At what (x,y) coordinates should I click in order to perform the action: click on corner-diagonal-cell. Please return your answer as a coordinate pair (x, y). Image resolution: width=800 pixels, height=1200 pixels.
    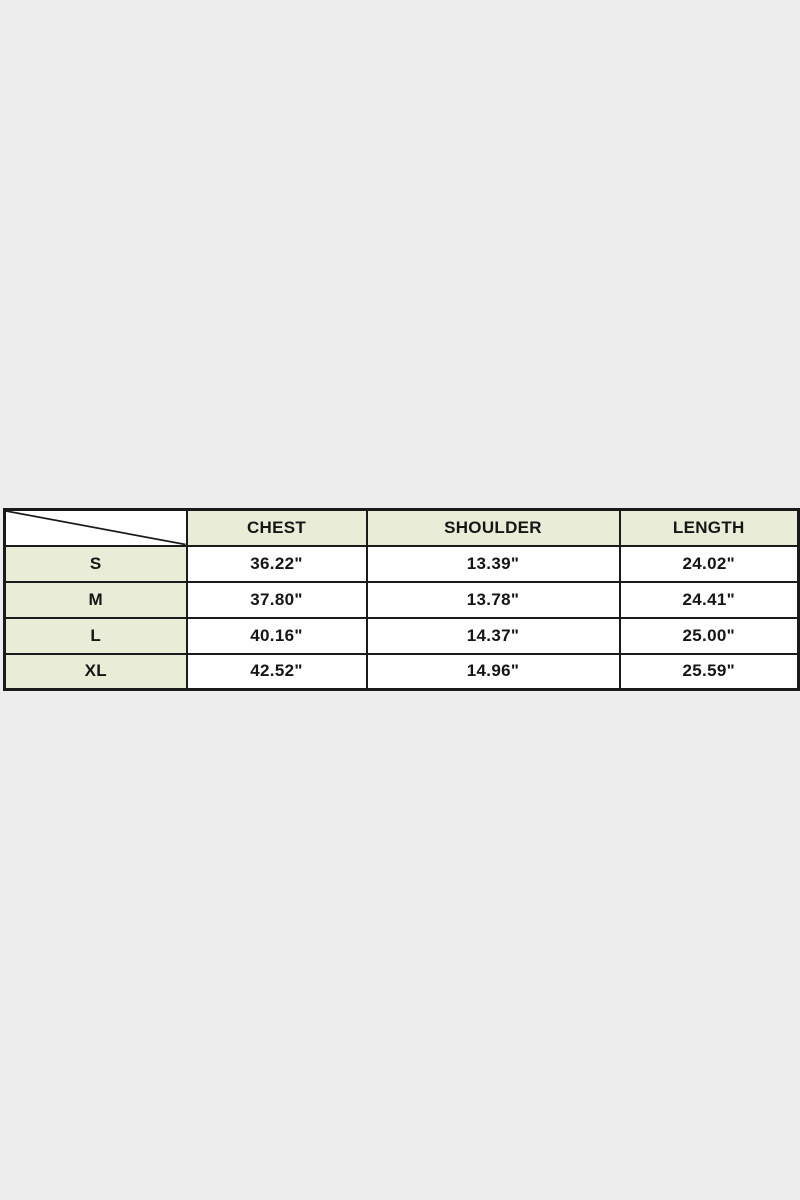
    Looking at the image, I should click on (95, 527).